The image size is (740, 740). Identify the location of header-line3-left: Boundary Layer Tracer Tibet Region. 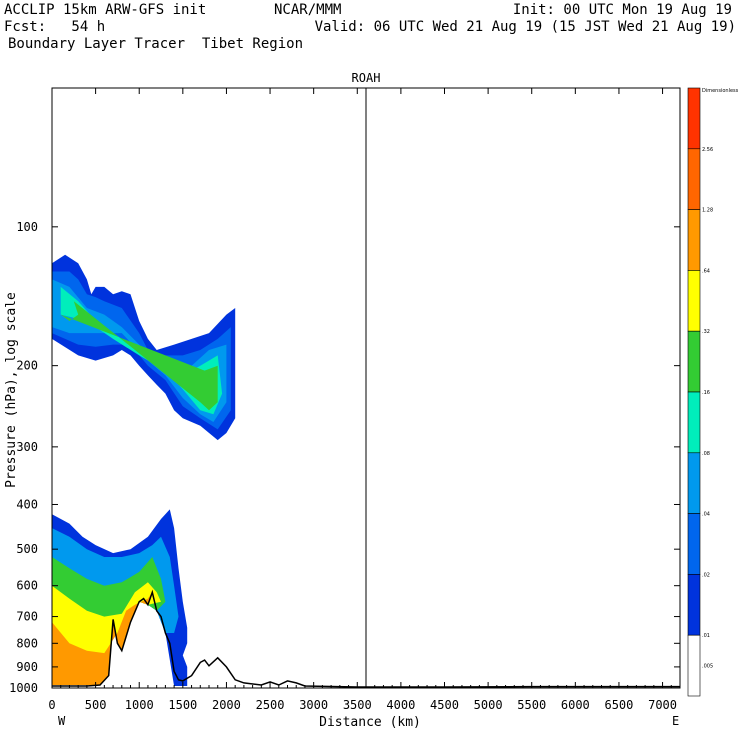
(156, 44).